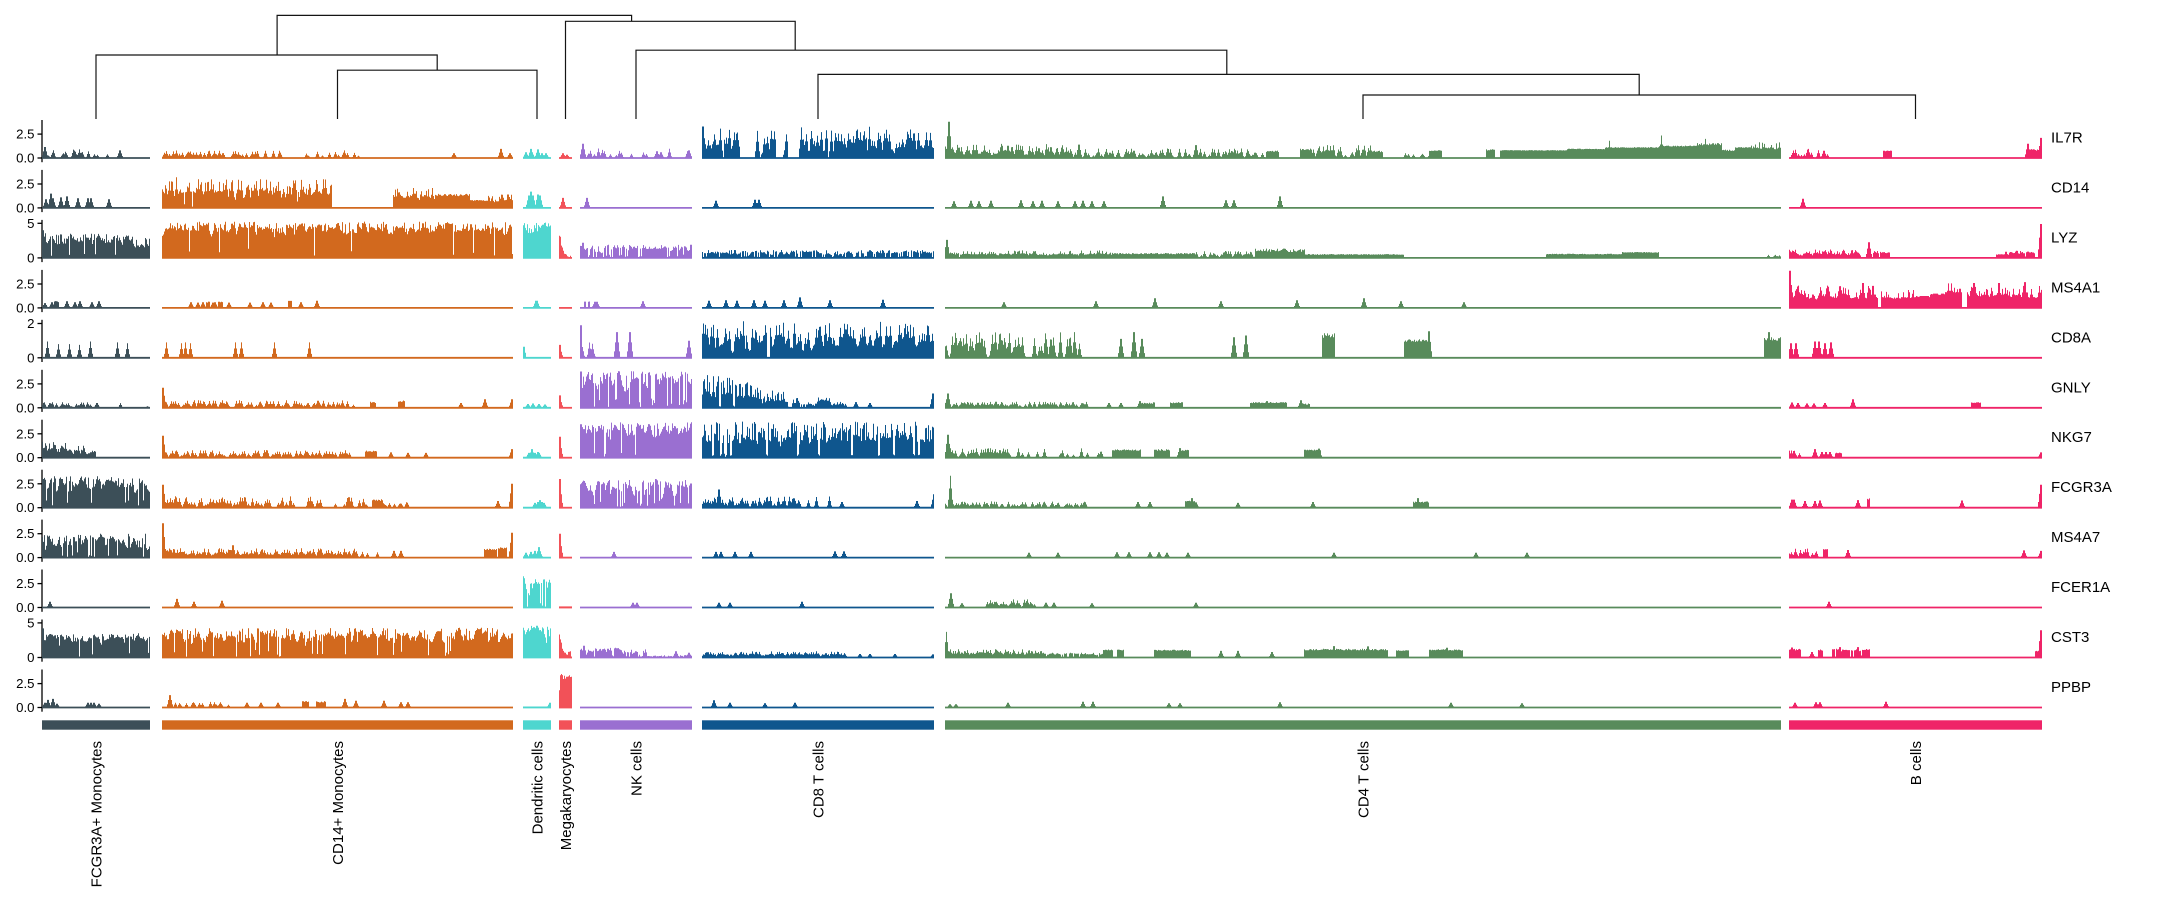 The height and width of the screenshot is (898, 2161). Describe the element at coordinates (338, 803) in the screenshot. I see `svg-text: CD14+ Monocytes` at that location.